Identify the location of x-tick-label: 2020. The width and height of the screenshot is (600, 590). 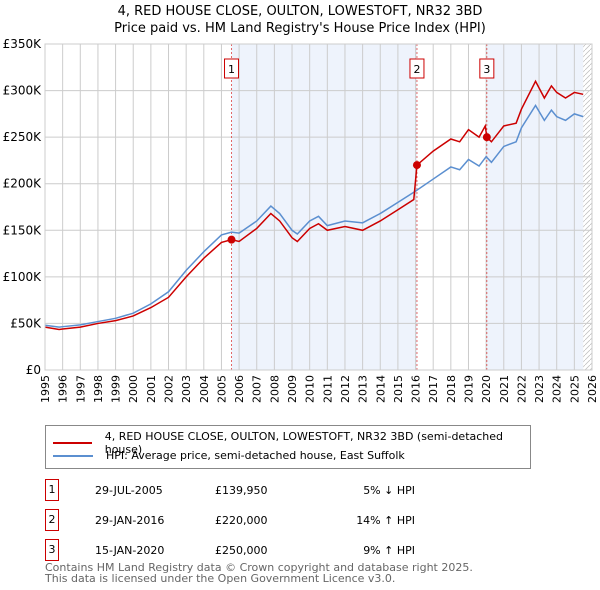
(486, 389).